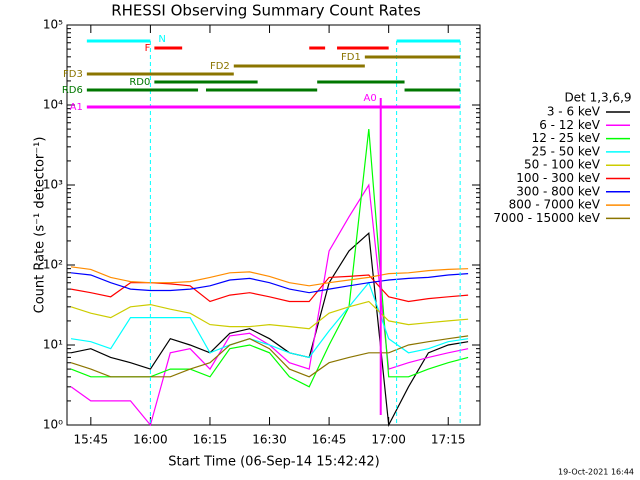 Image resolution: width=640 pixels, height=480 pixels. I want to click on x-axis-label: Start Time (06-Sep-14 15:42:42), so click(273, 462).